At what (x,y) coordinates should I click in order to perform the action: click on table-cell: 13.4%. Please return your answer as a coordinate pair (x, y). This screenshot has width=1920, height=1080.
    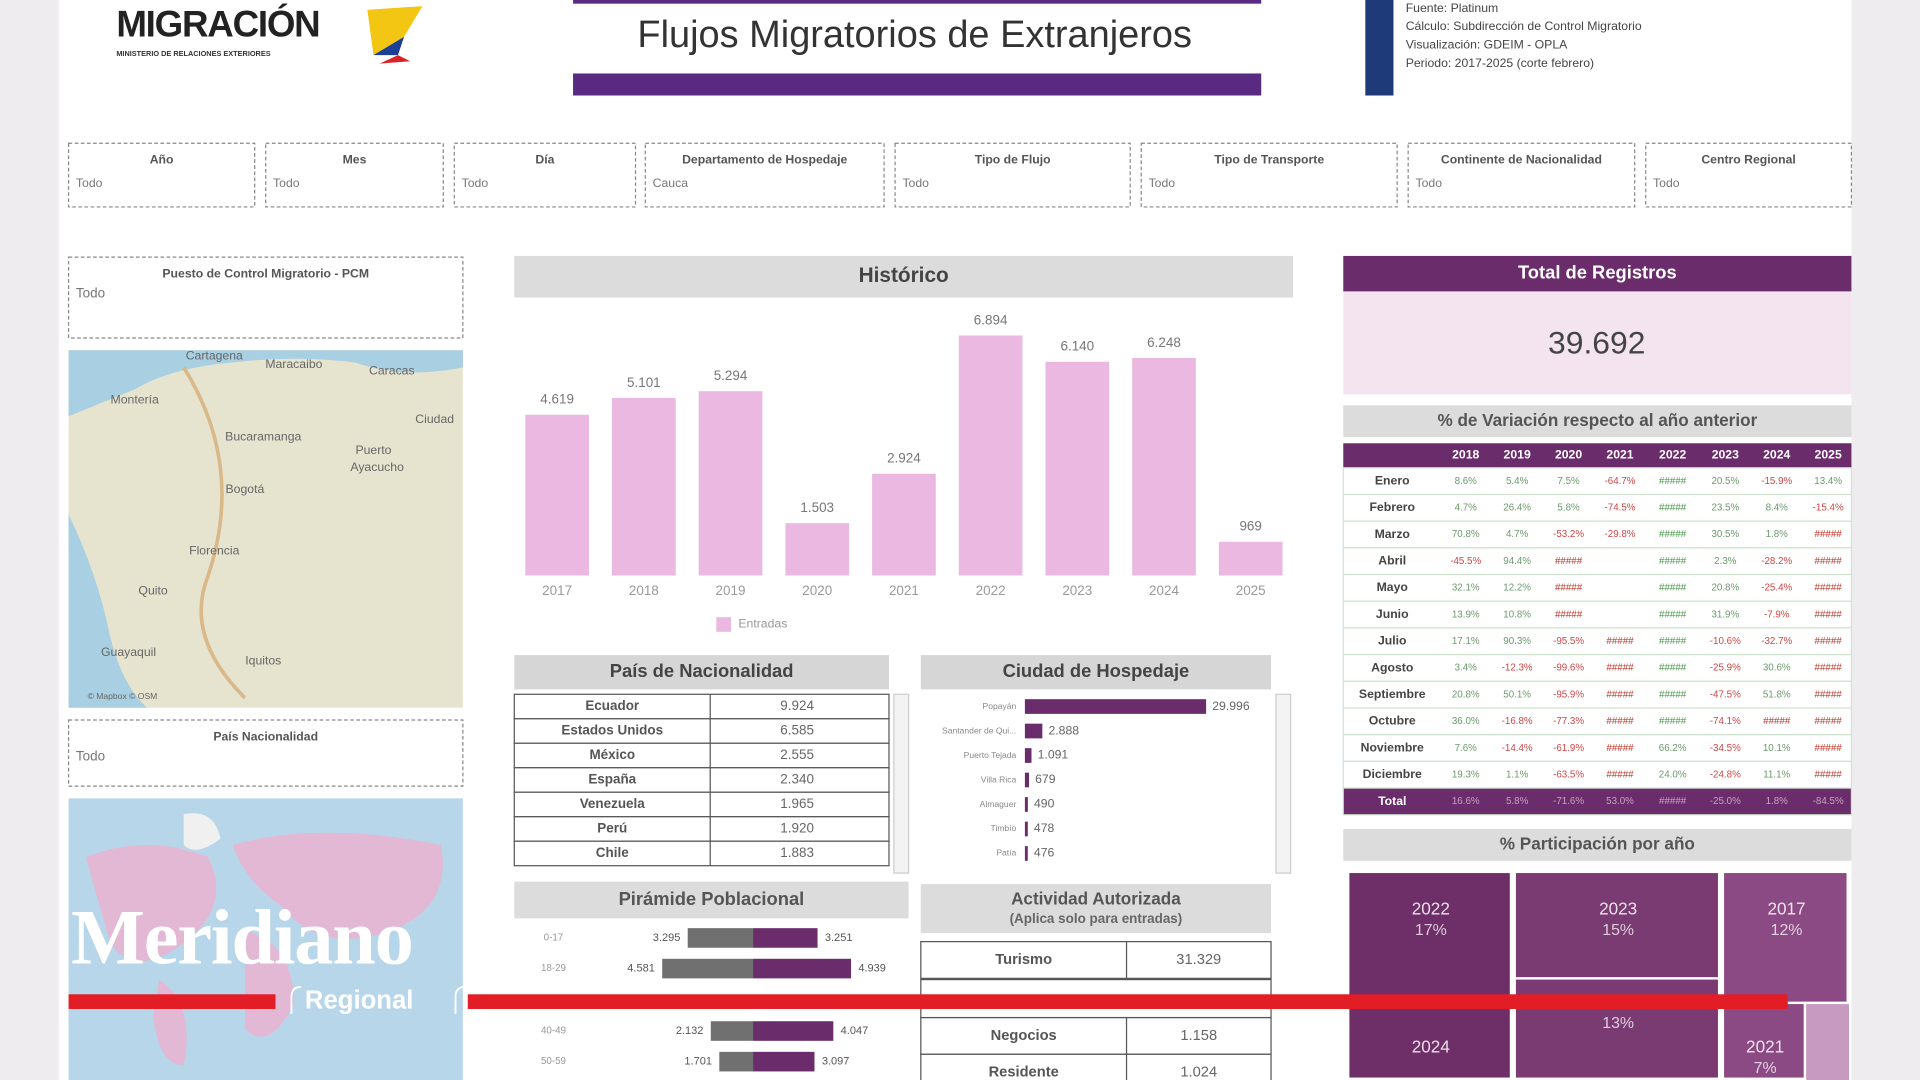
    Looking at the image, I should click on (1828, 481).